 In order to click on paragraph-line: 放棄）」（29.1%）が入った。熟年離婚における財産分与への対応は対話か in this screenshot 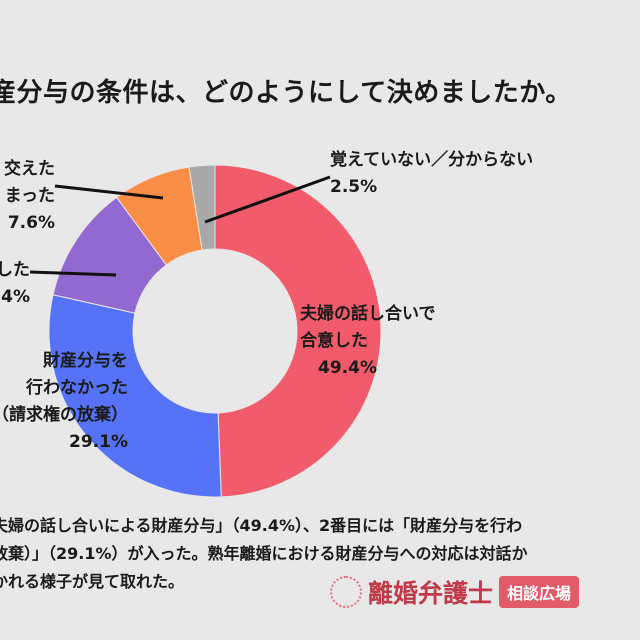, I will do `click(264, 553)`.